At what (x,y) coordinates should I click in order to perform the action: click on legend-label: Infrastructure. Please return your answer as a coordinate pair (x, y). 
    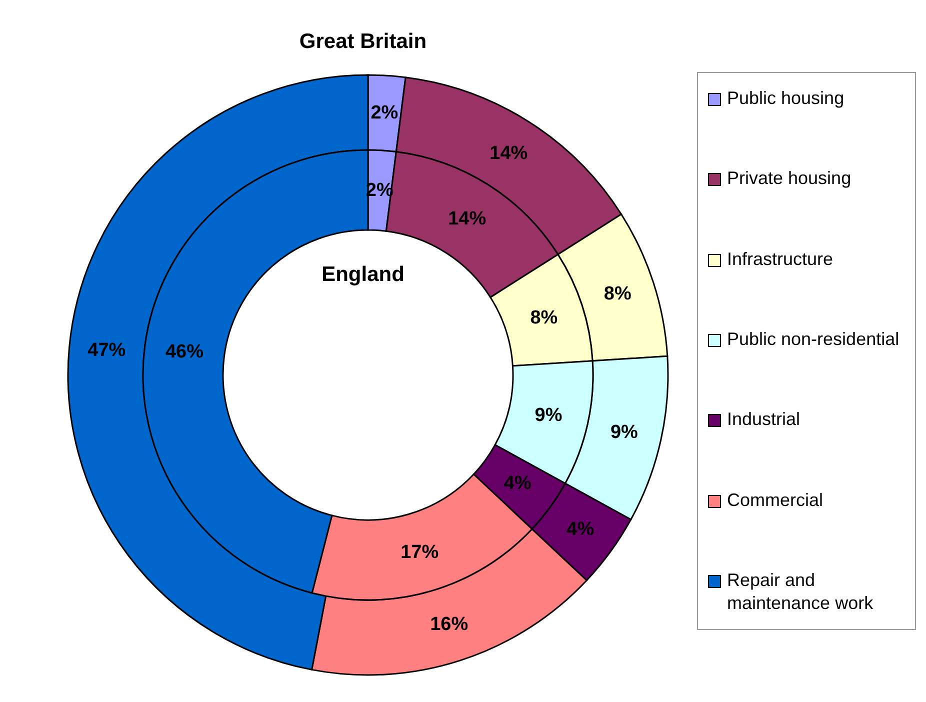
    Looking at the image, I should click on (780, 259).